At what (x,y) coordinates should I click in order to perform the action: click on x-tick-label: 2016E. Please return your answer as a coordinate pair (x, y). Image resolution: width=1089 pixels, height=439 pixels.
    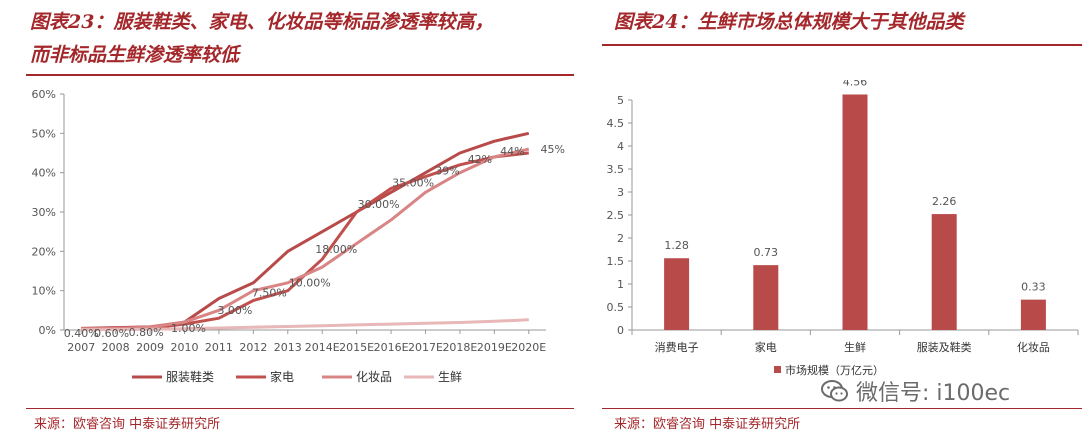
    Looking at the image, I should click on (391, 347).